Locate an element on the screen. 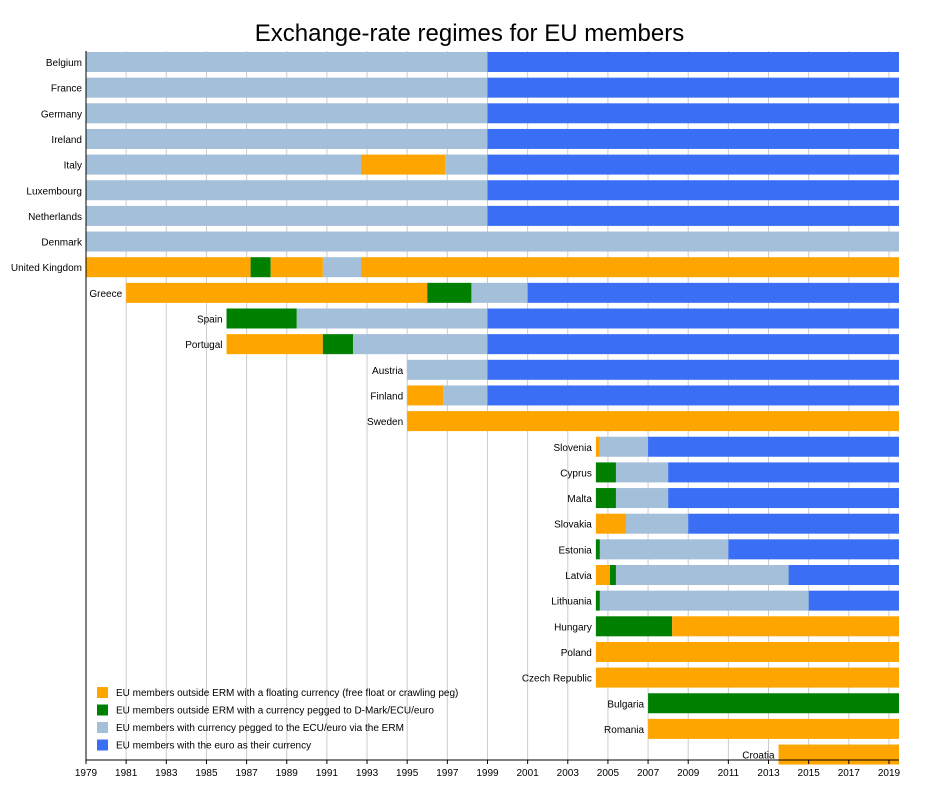  country-label: Hungary is located at coordinates (573, 627).